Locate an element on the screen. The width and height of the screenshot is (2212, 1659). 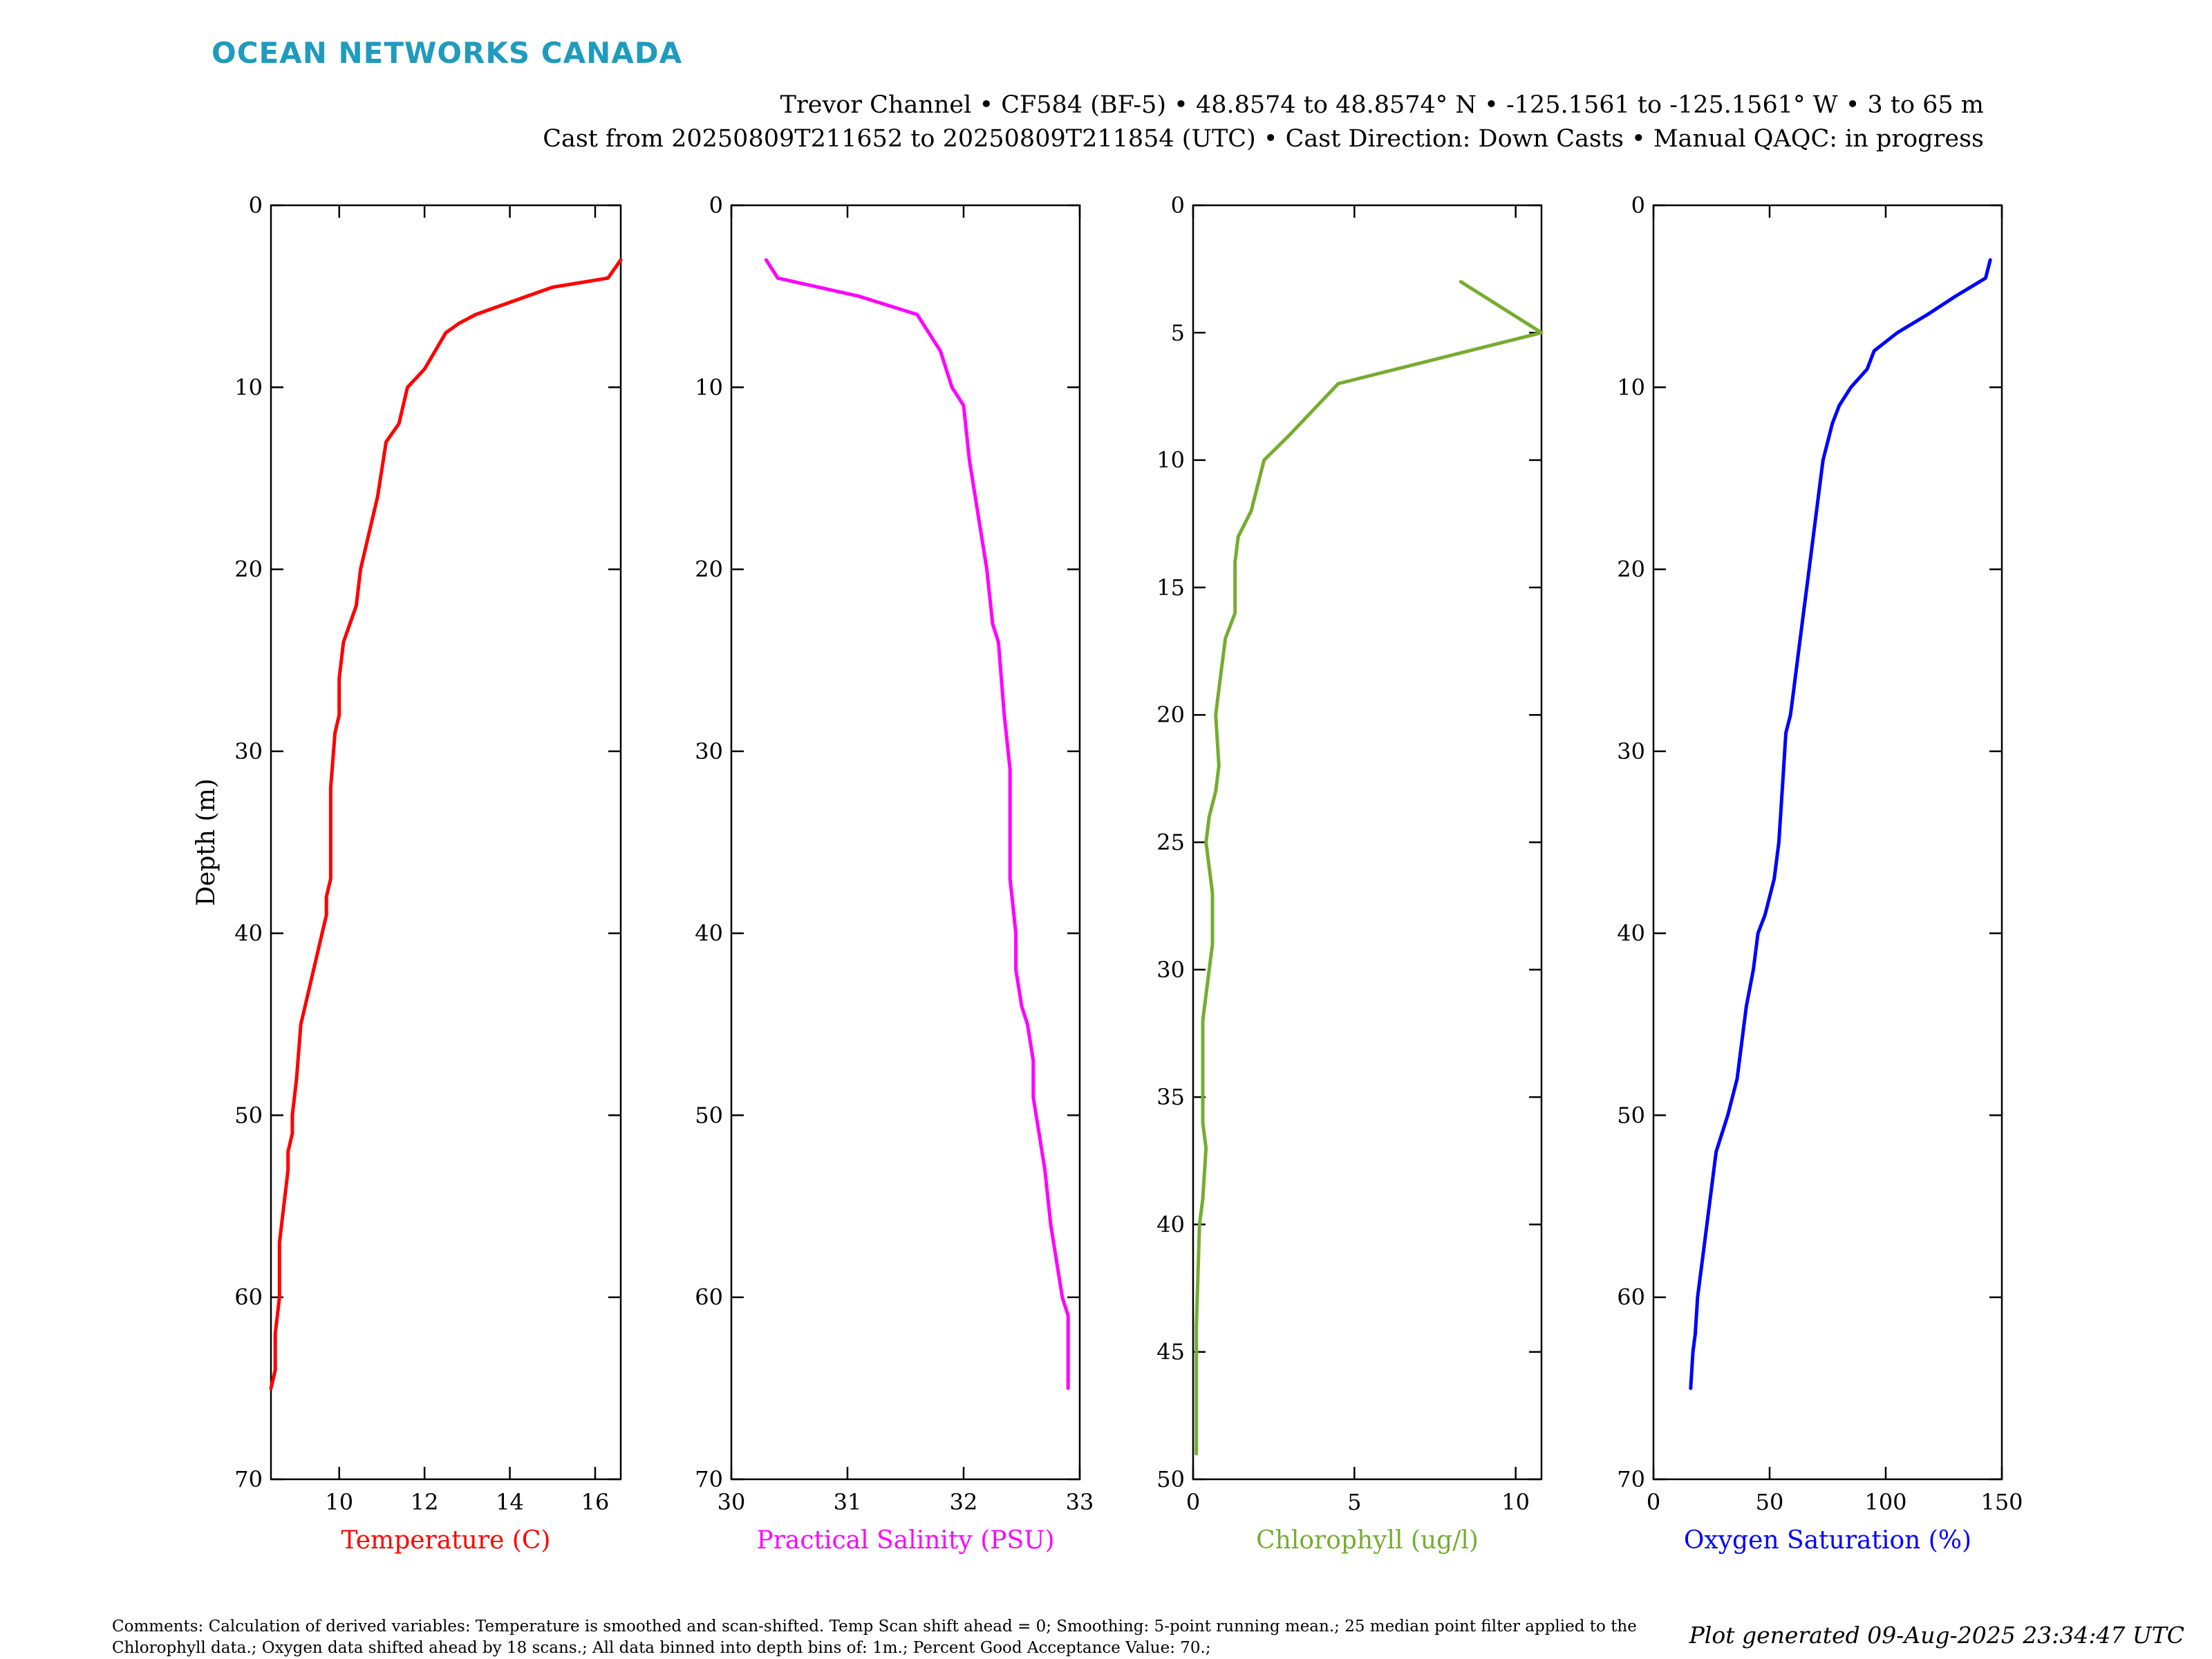
onc-logo: OCEAN NETWORKS CANADA is located at coordinates (447, 53).